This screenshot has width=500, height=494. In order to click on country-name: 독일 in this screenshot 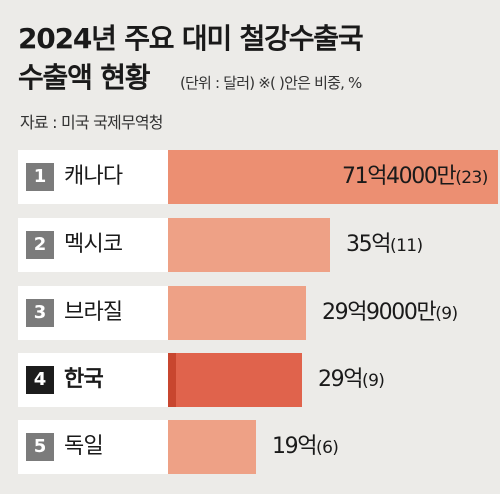, I will do `click(84, 446)`.